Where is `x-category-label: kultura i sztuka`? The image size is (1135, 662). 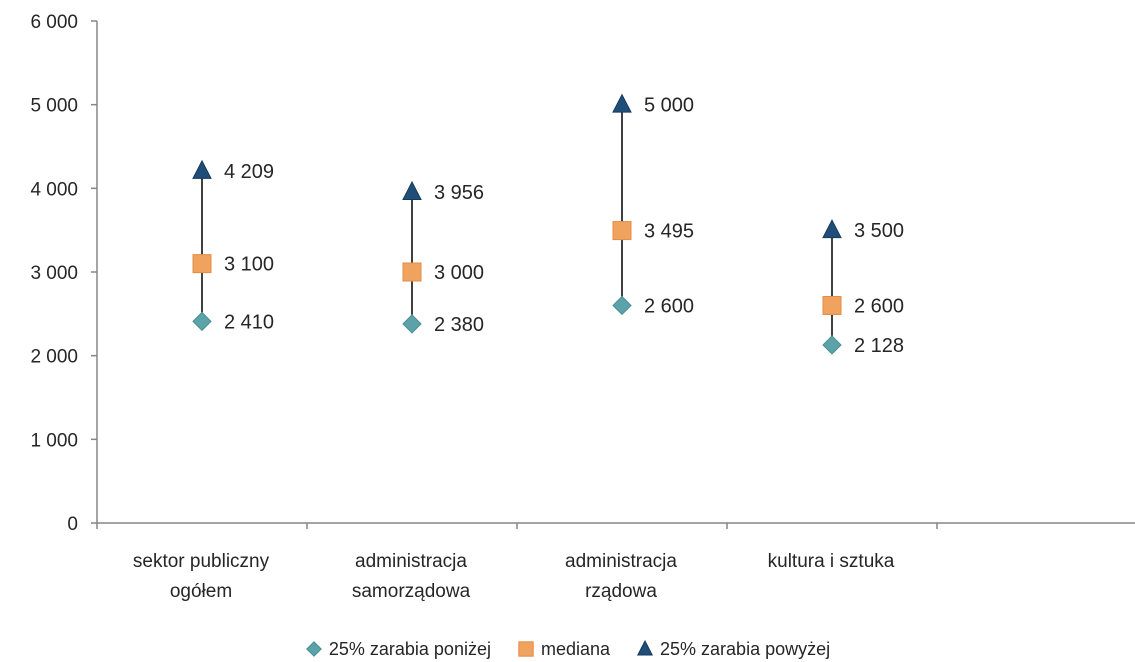 x-category-label: kultura i sztuka is located at coordinates (831, 561).